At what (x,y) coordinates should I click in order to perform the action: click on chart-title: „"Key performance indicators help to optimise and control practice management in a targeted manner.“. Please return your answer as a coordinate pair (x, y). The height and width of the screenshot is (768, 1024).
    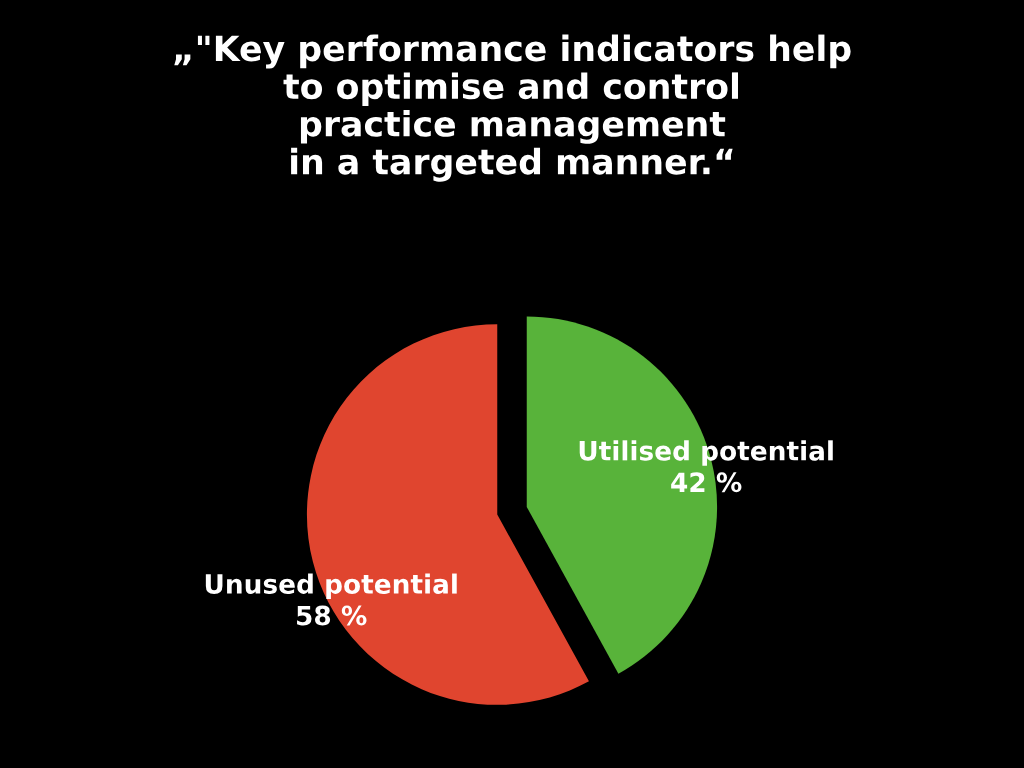
    Looking at the image, I should click on (512, 108).